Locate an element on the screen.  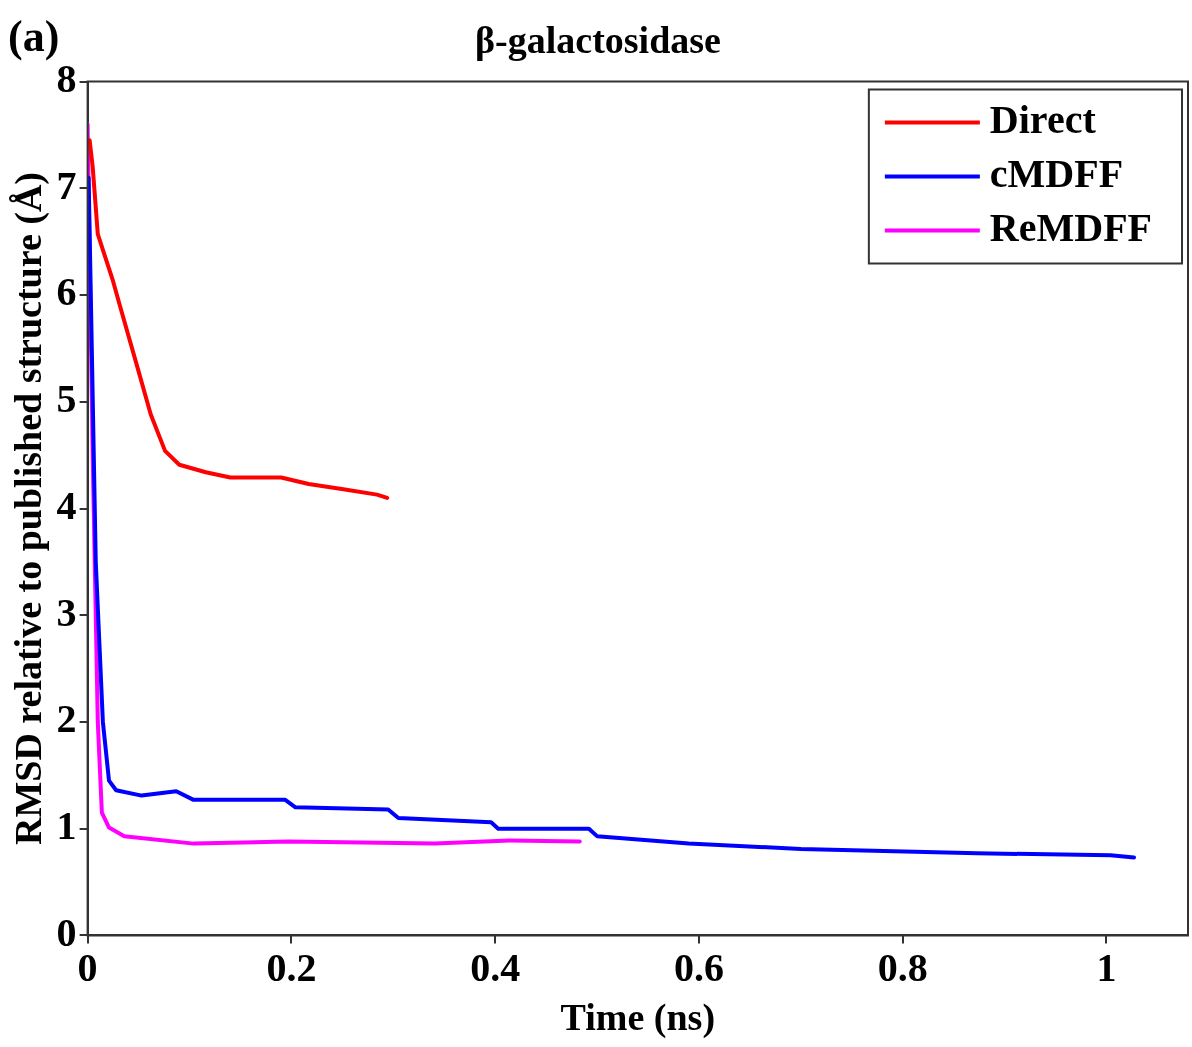
y-tick-label: 6 is located at coordinates (66, 292).